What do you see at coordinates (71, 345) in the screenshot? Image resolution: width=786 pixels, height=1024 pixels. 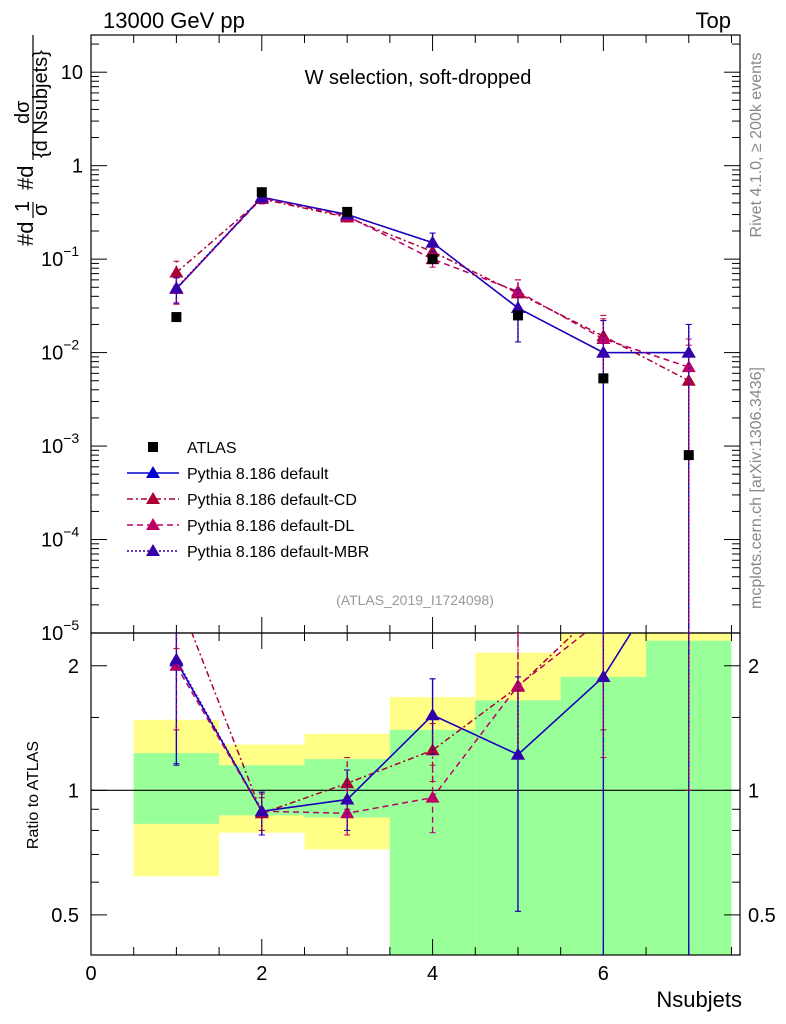 I see `main-ytick-exponent: −2` at bounding box center [71, 345].